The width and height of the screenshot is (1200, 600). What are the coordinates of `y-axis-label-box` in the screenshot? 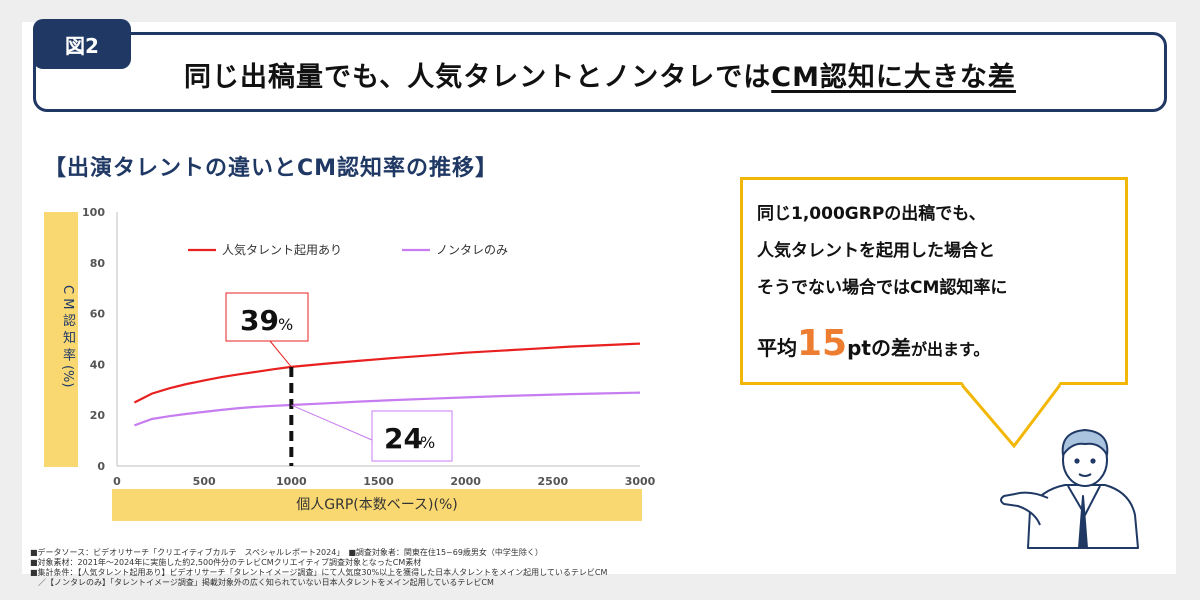 It's located at (61, 339).